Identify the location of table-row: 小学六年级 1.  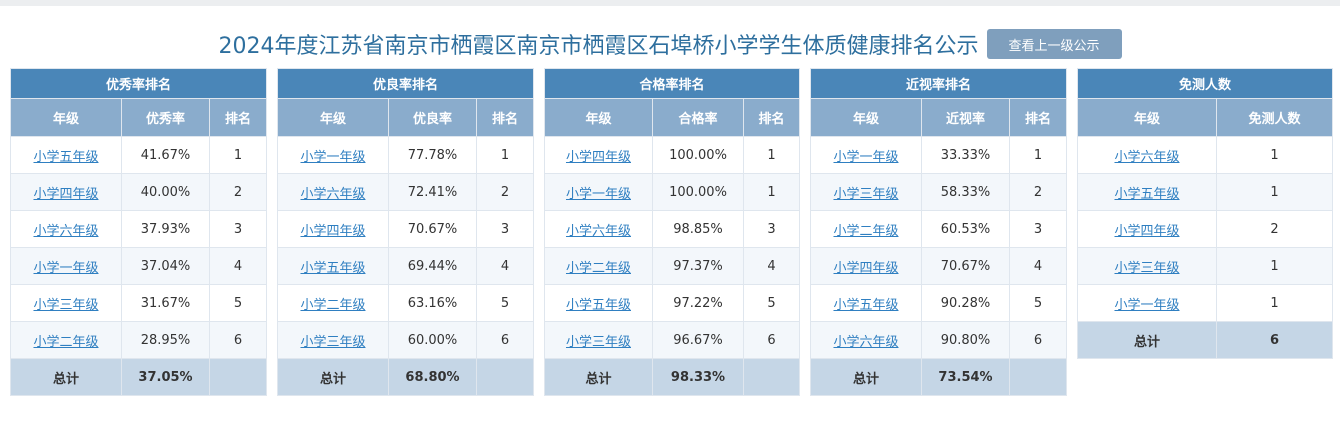
(1205, 155).